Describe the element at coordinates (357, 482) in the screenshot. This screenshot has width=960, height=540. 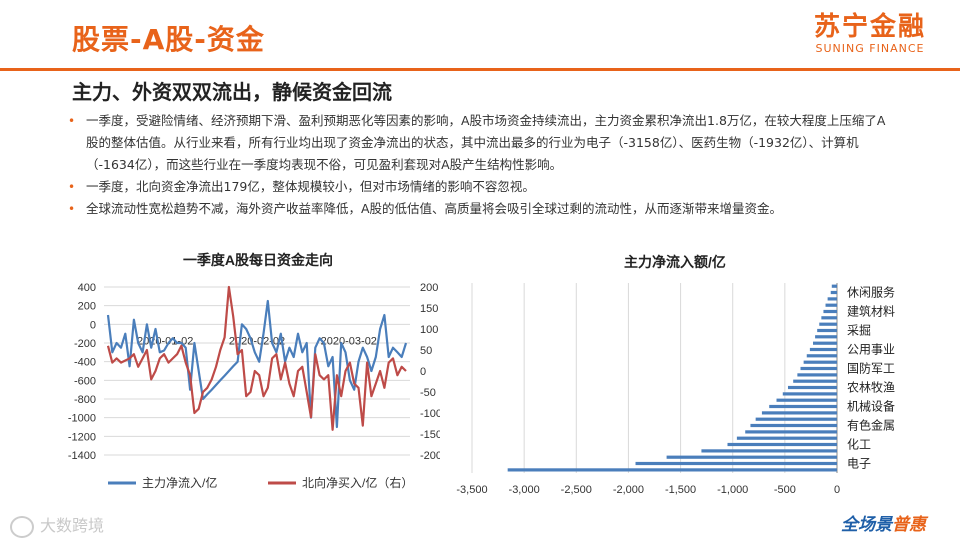
I see `legend-label: 北向净买入/亿（右）` at that location.